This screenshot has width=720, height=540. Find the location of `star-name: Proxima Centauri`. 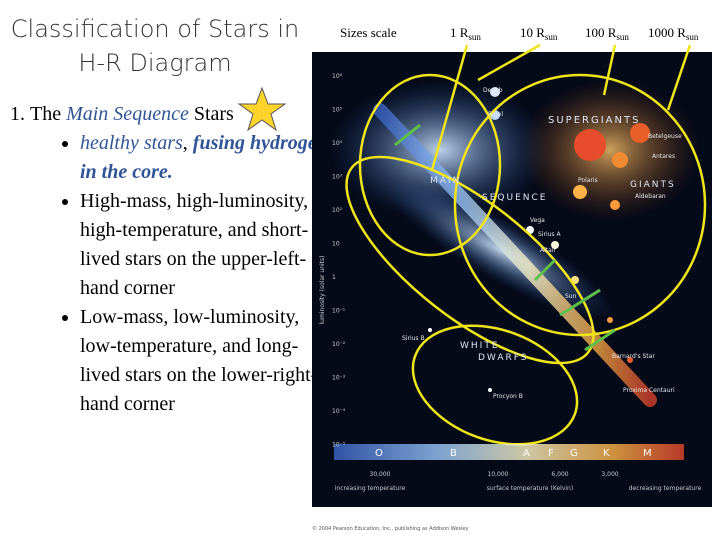

star-name: Proxima Centauri is located at coordinates (649, 390).